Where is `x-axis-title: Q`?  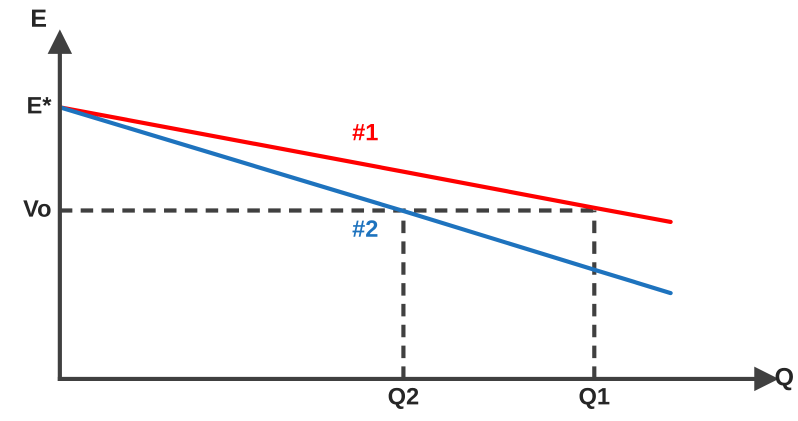 x-axis-title: Q is located at coordinates (784, 379).